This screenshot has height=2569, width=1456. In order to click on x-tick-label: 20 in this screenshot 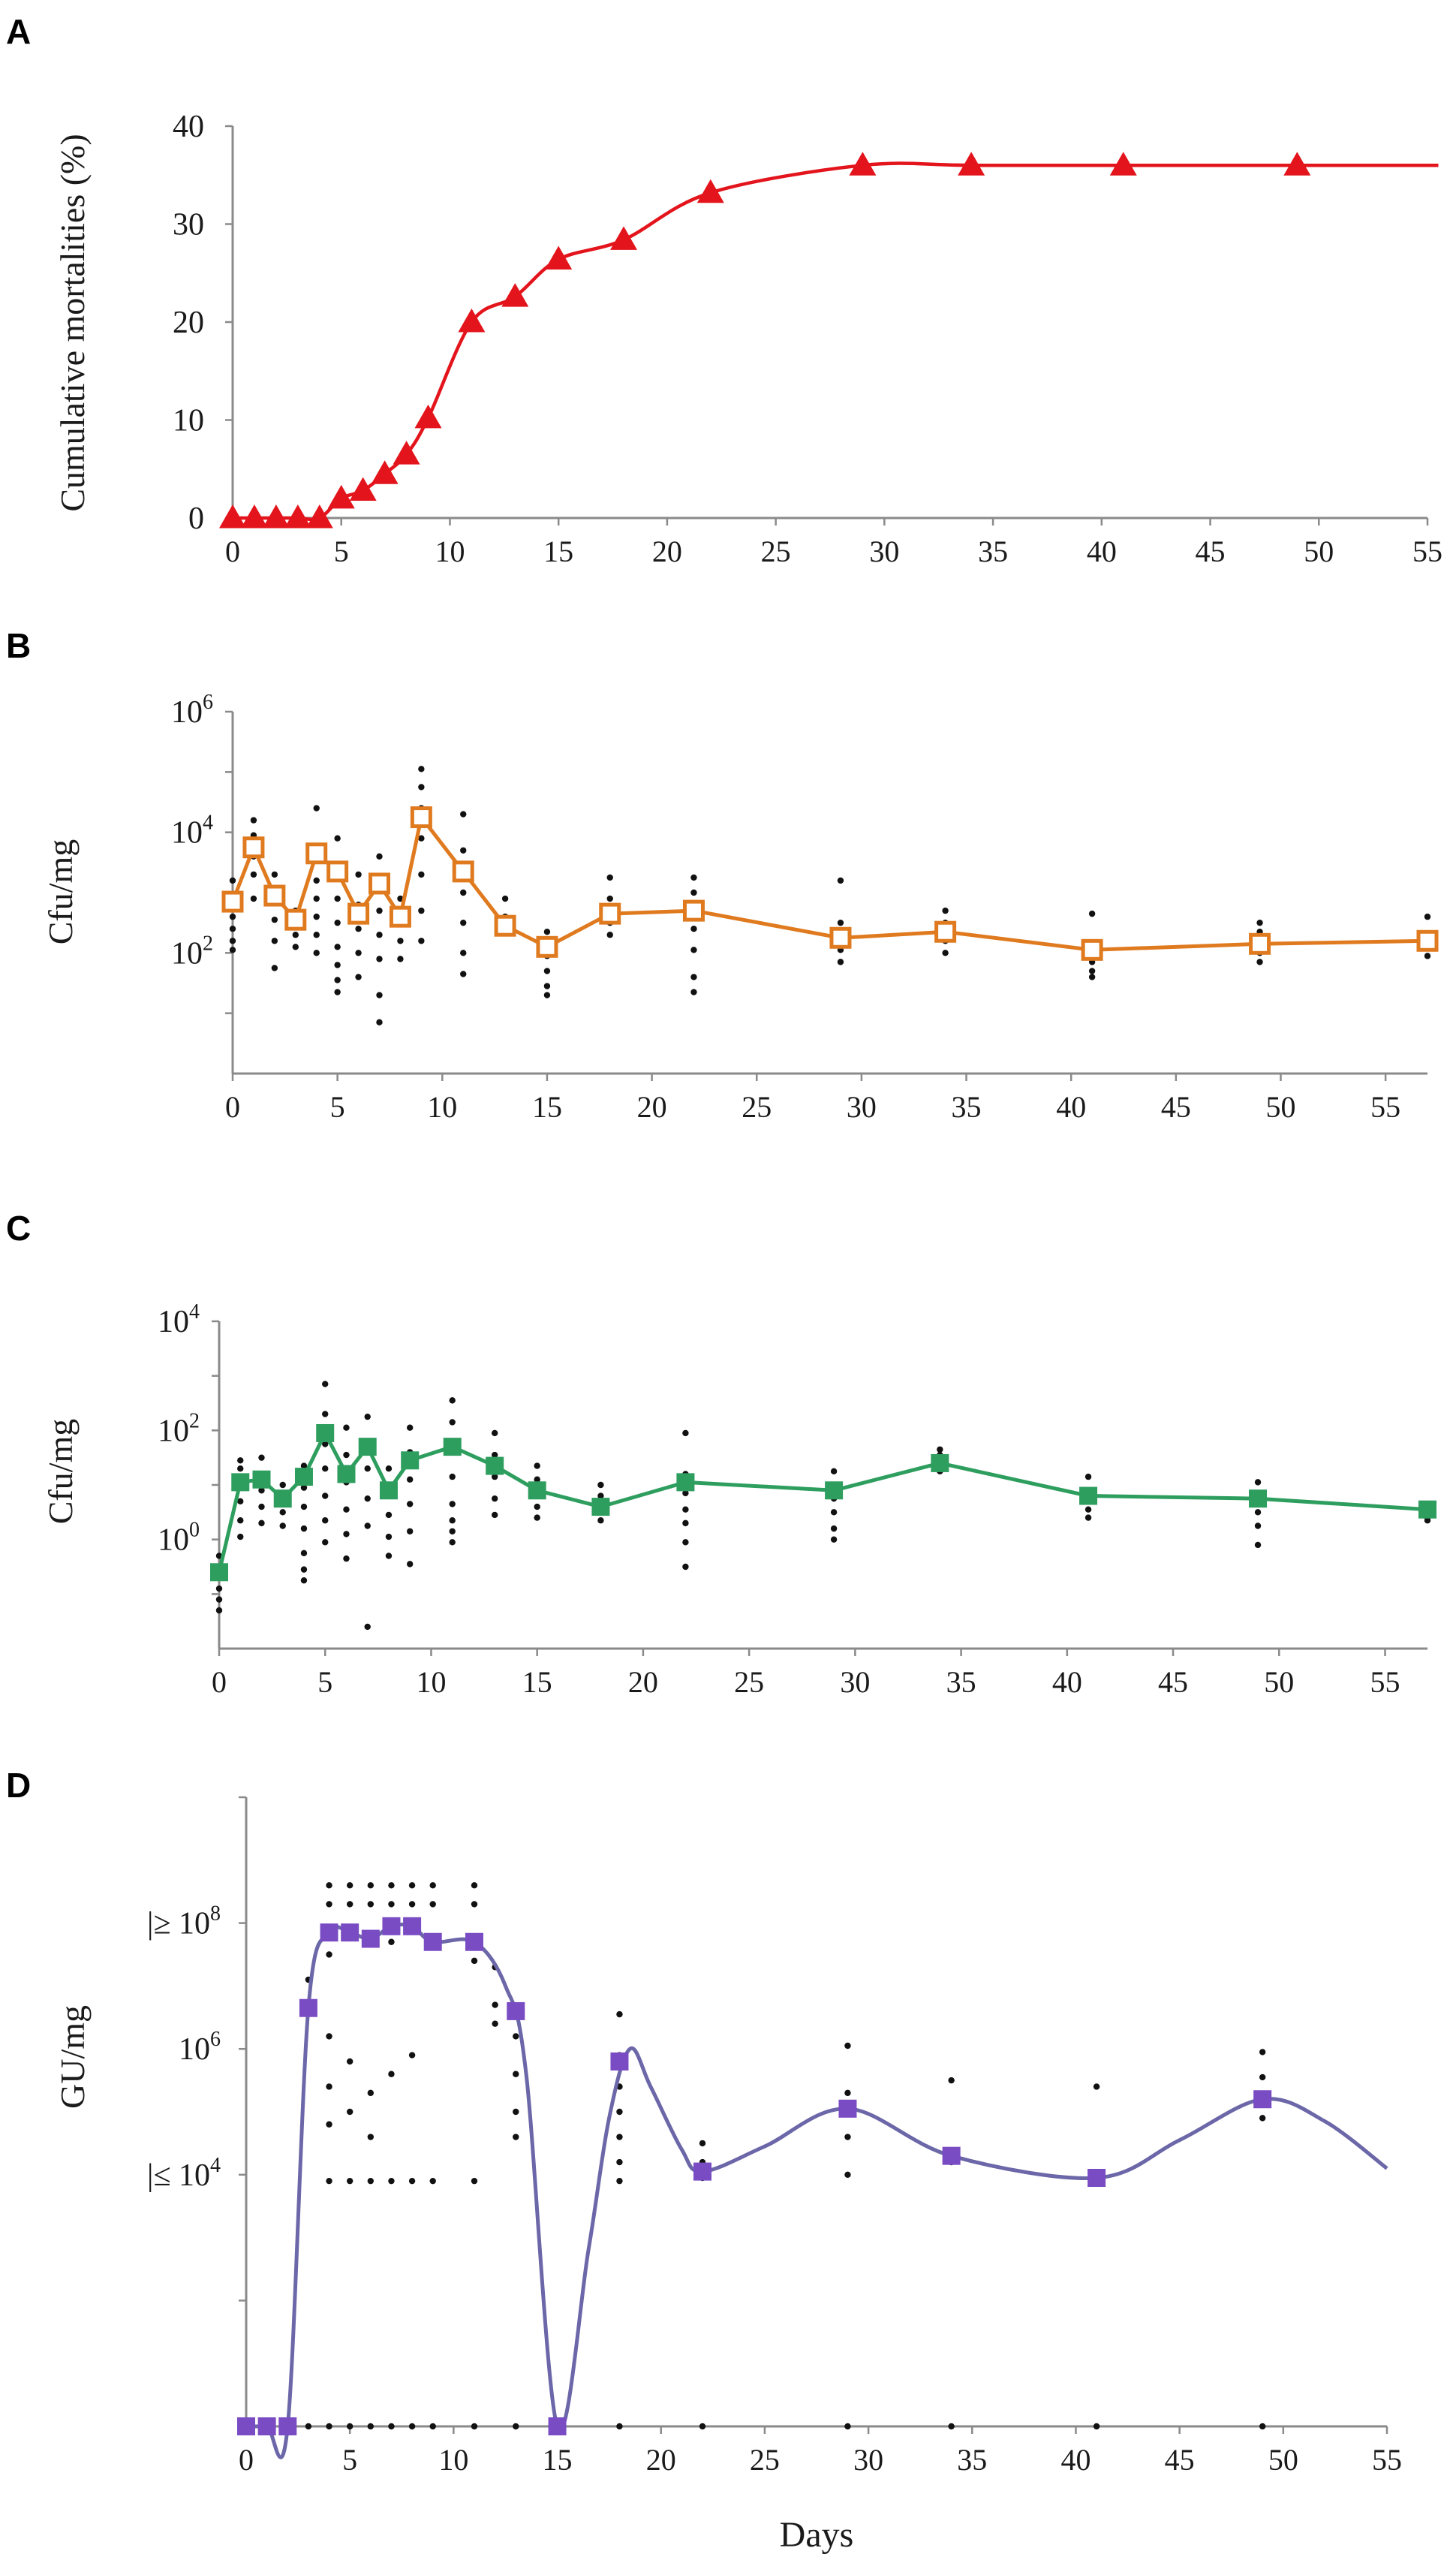, I will do `click(652, 1107)`.